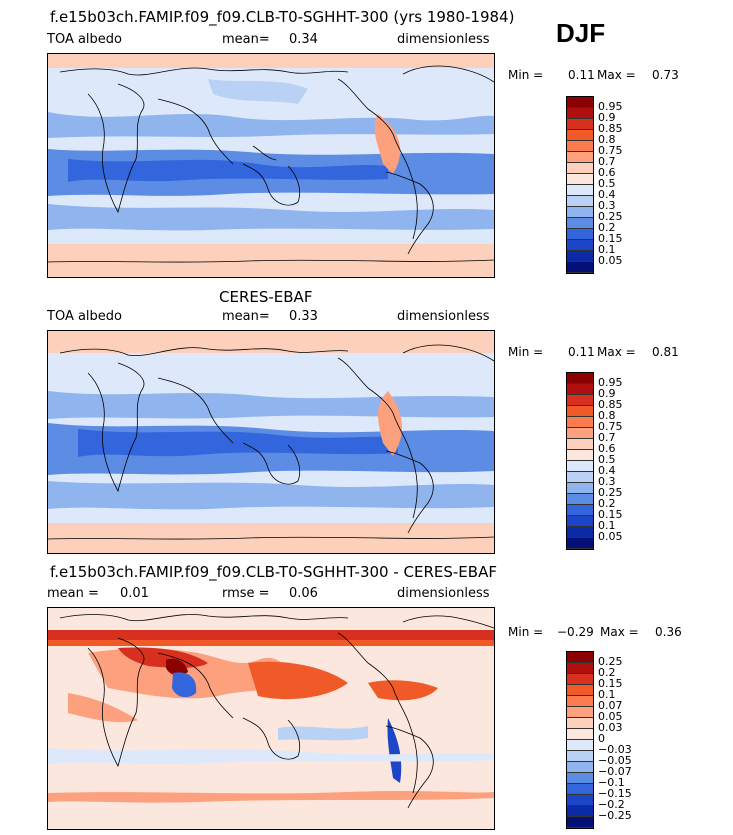 Image resolution: width=733 pixels, height=835 pixels. Describe the element at coordinates (526, 75) in the screenshot. I see `panel1-min-label: Min =` at that location.